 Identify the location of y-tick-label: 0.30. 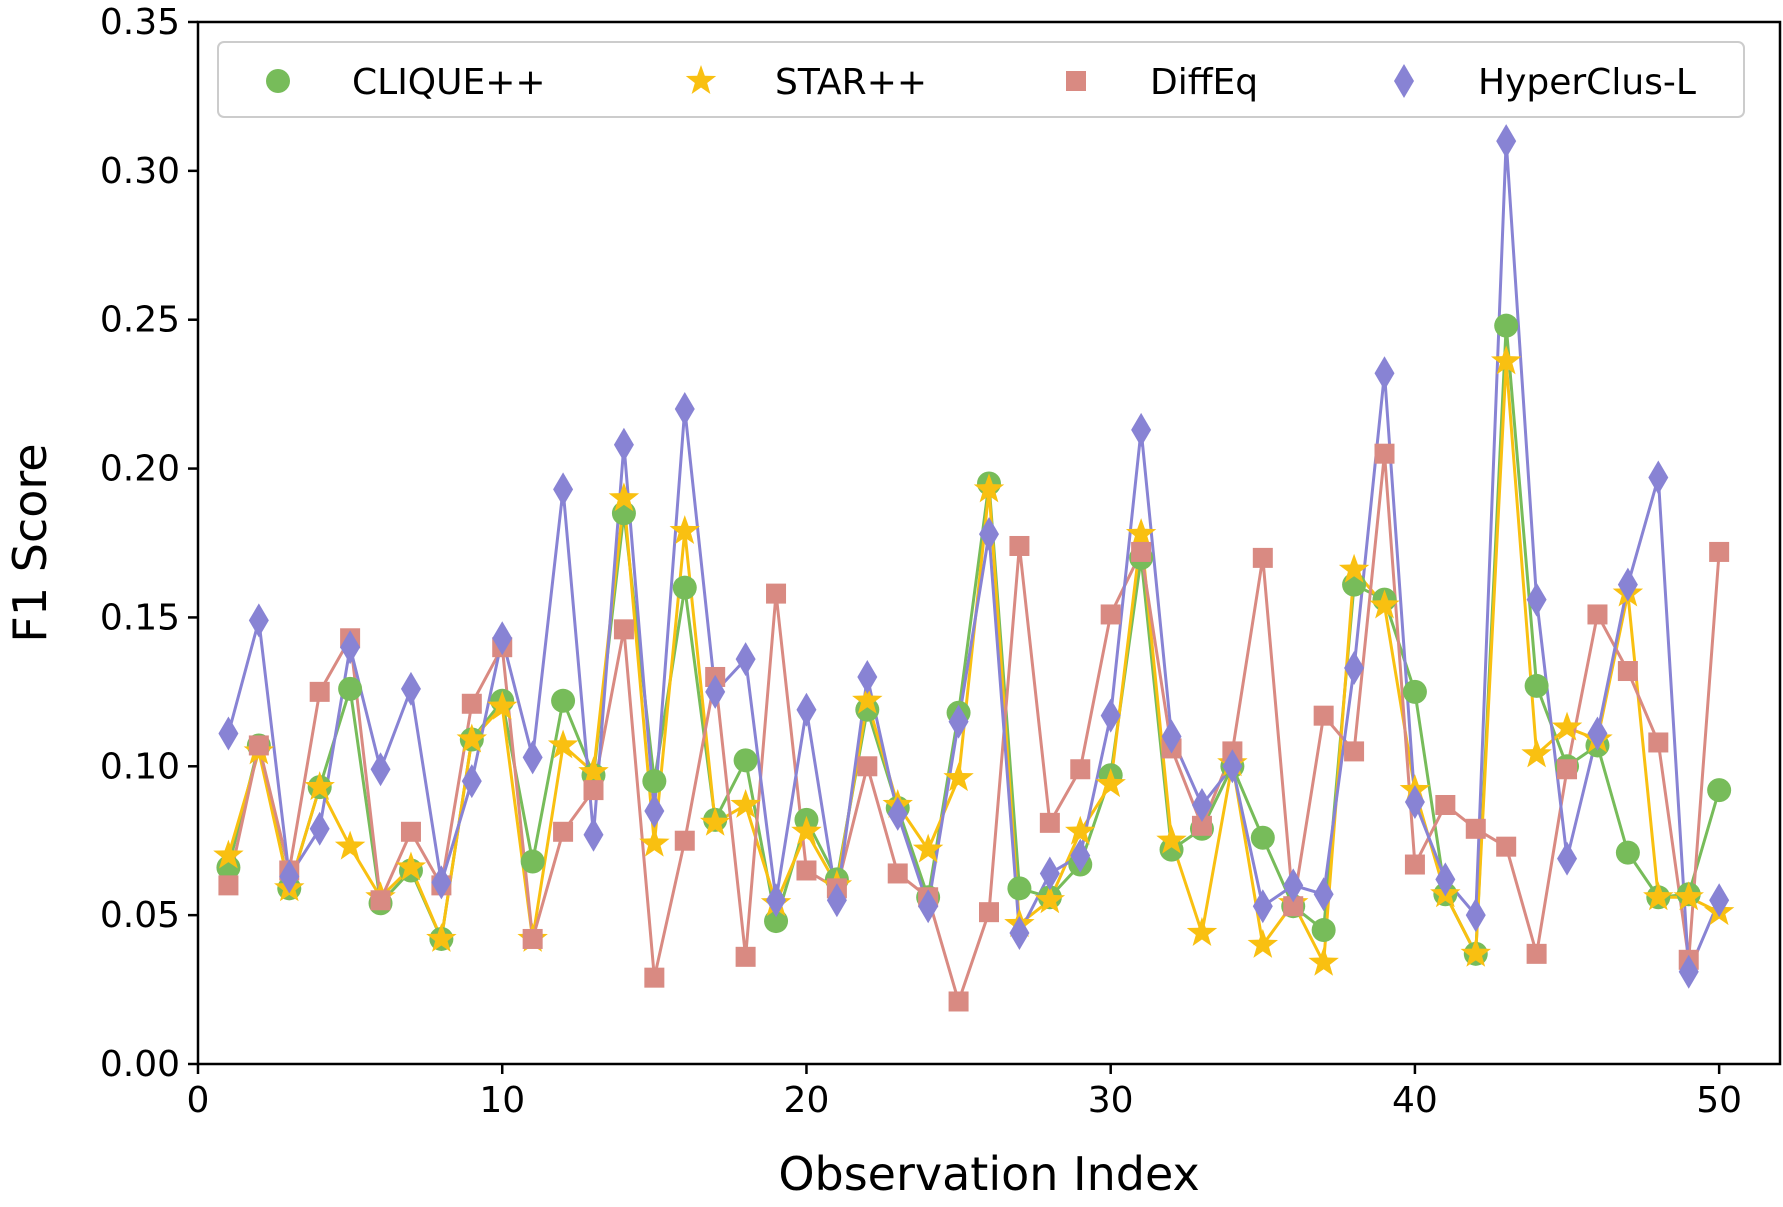
(140, 171).